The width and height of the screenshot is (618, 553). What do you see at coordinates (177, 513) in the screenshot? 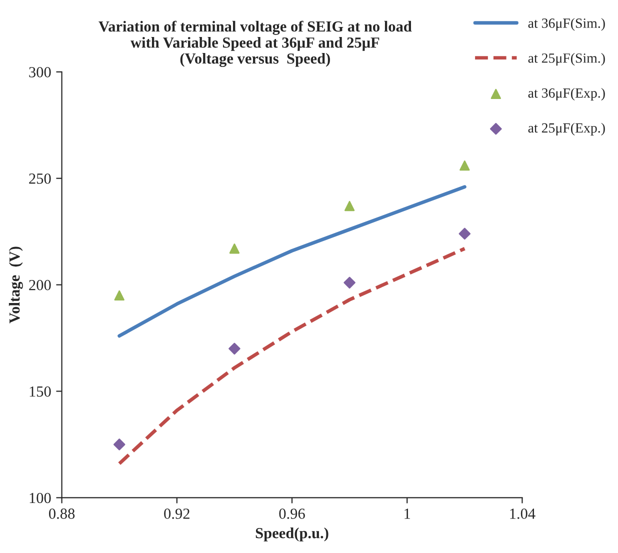
I see `x-tick-label: 0.92` at bounding box center [177, 513].